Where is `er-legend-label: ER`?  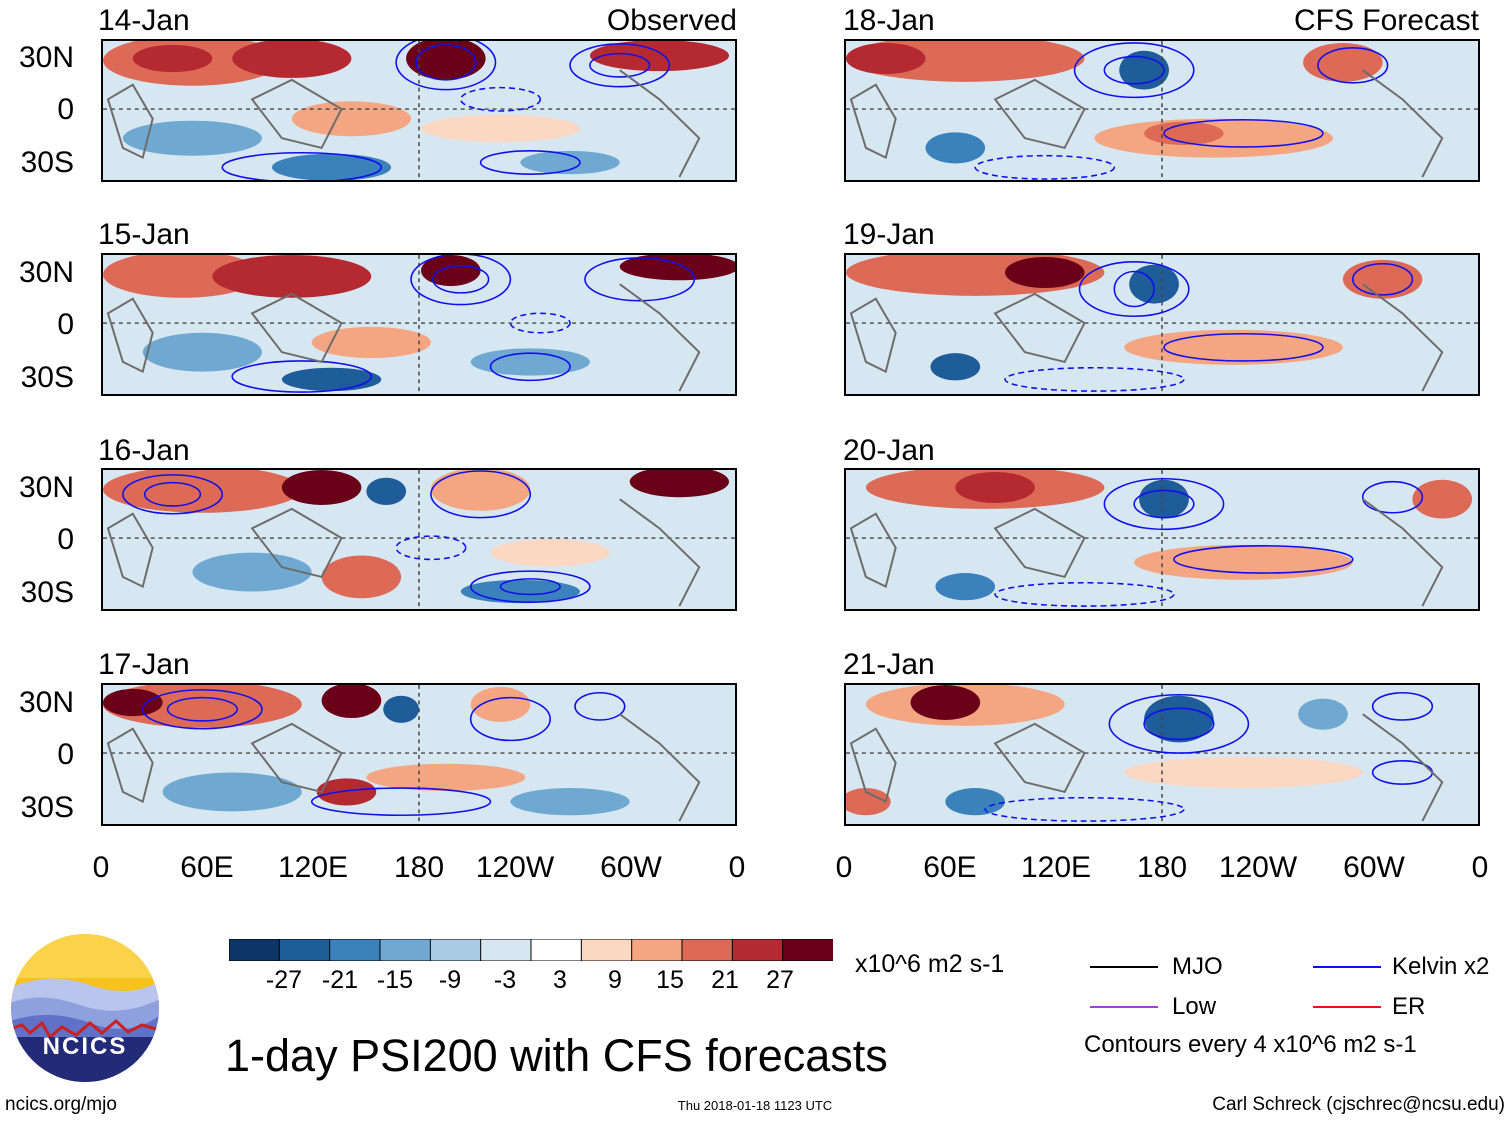
er-legend-label: ER is located at coordinates (1409, 1006).